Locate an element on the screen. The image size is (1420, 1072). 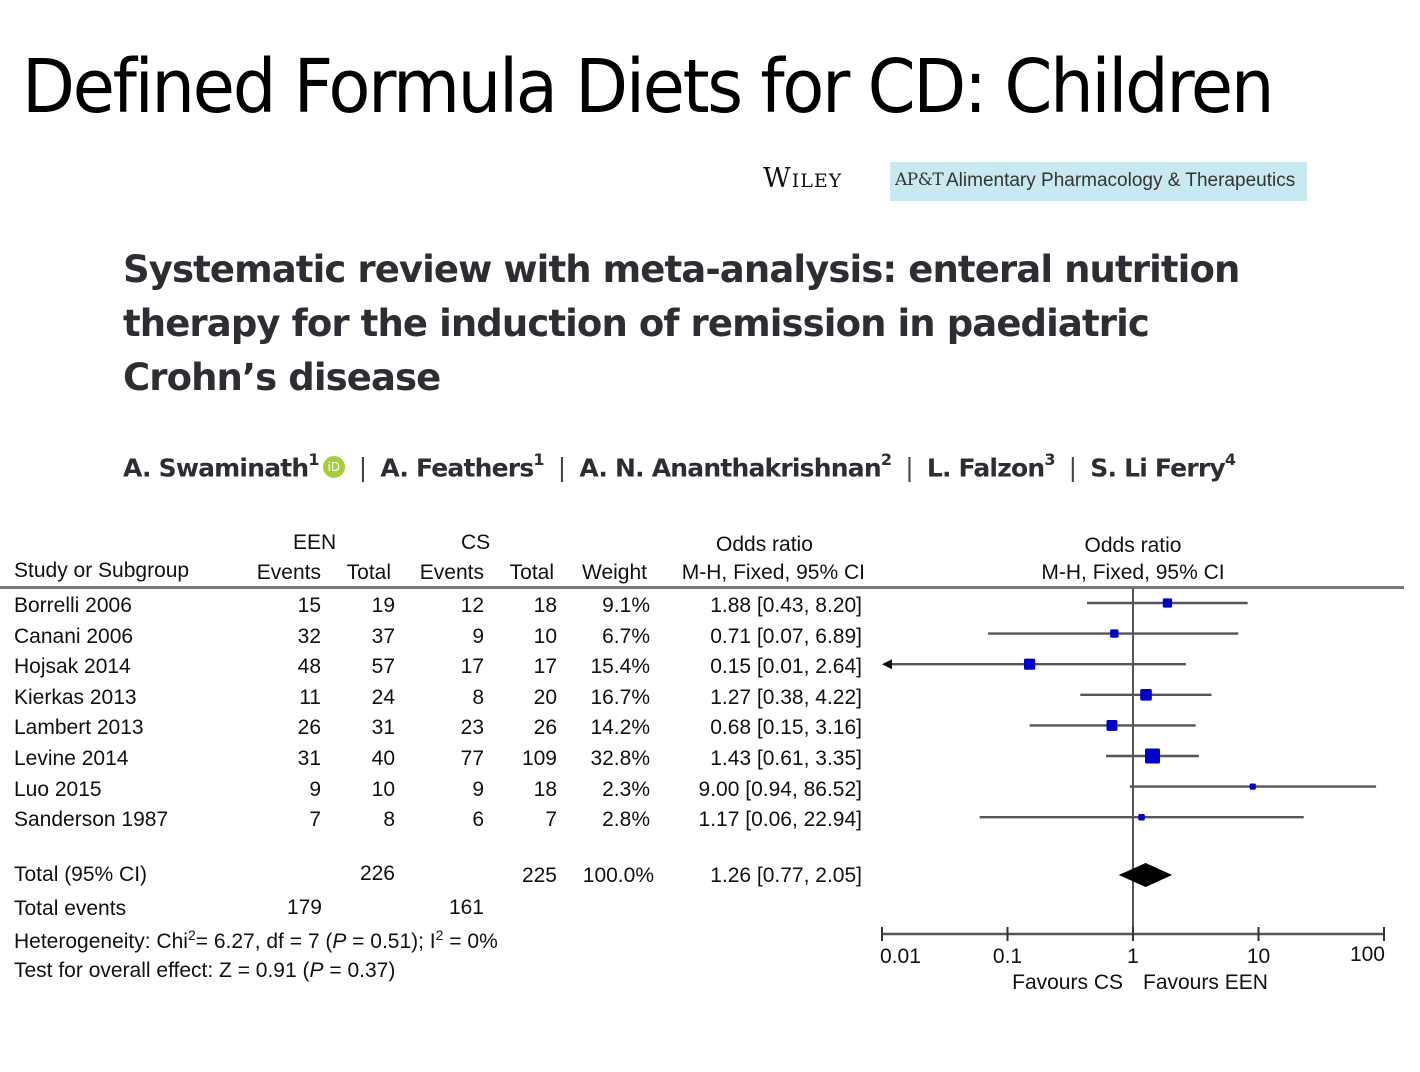
x-tick-label: 100 is located at coordinates (1367, 954).